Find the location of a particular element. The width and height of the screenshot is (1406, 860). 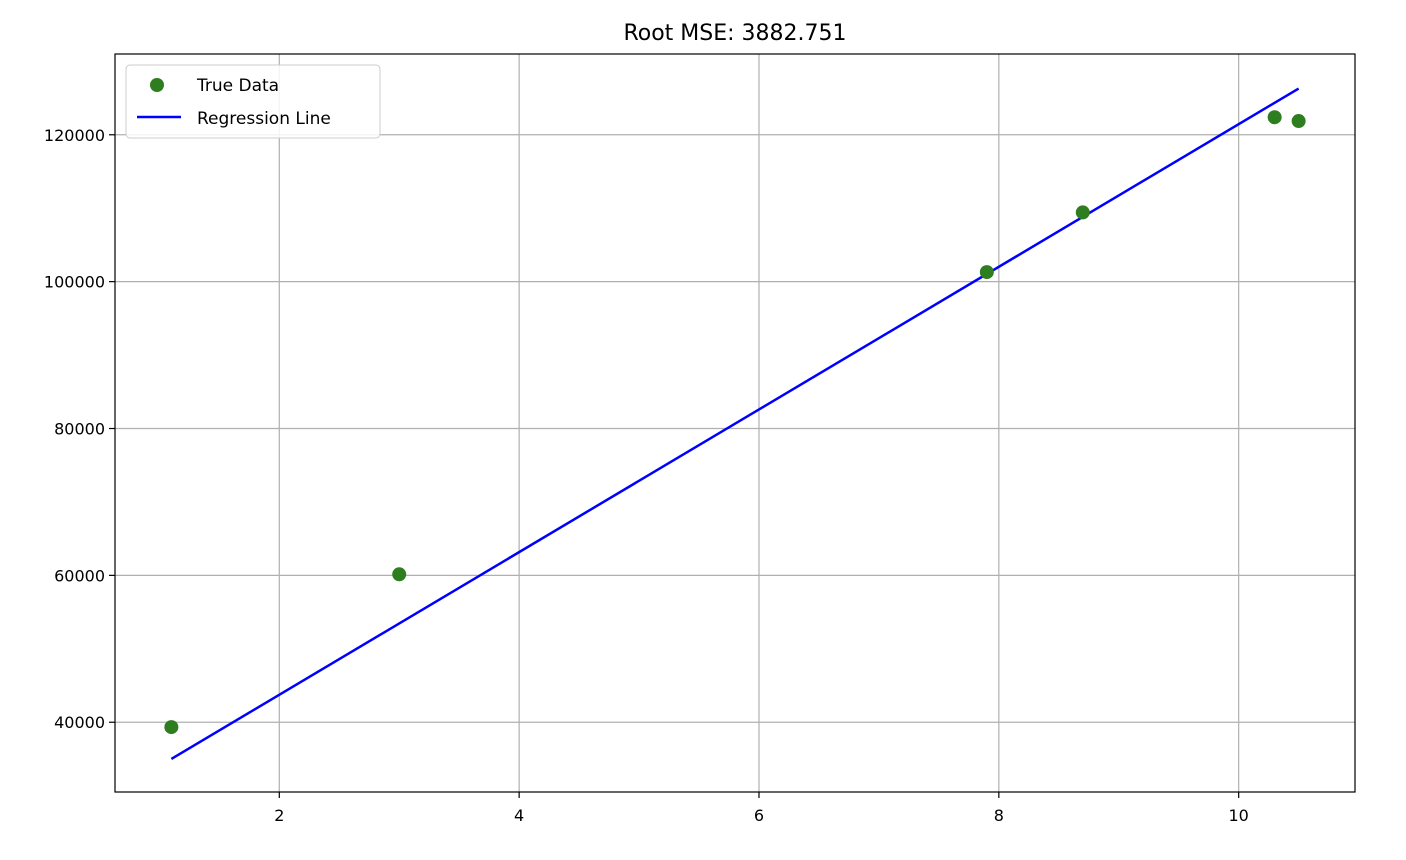

y-tick-label: 100000 is located at coordinates (74, 282).